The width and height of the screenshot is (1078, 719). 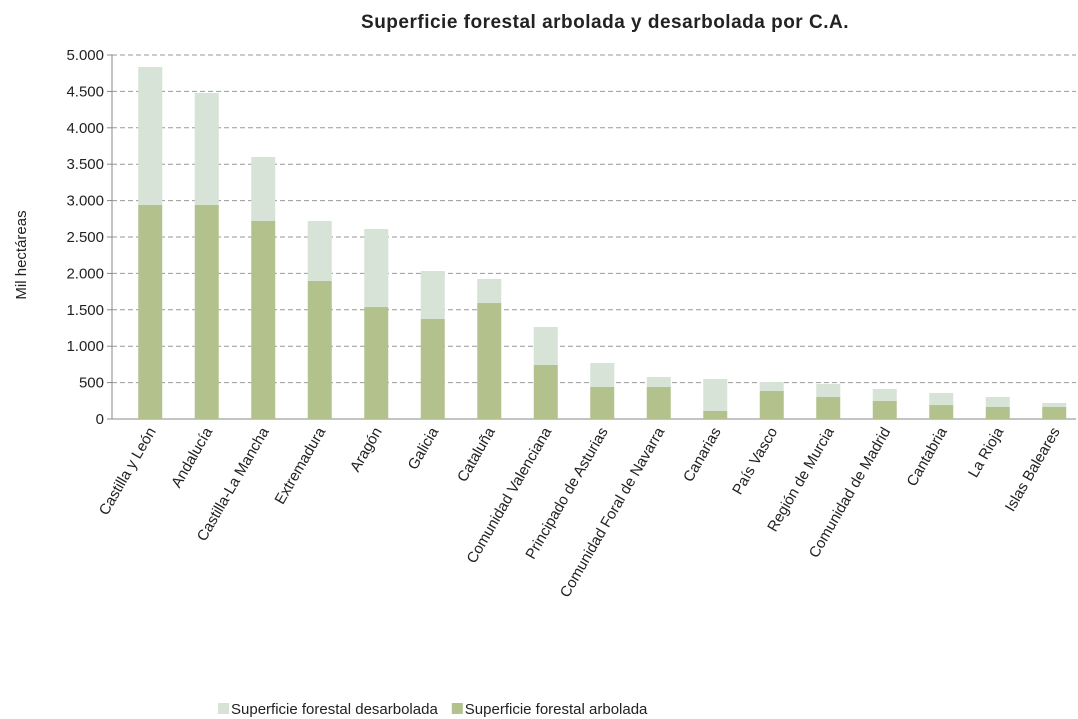 What do you see at coordinates (85, 91) in the screenshot?
I see `y-tick-label: 4.500` at bounding box center [85, 91].